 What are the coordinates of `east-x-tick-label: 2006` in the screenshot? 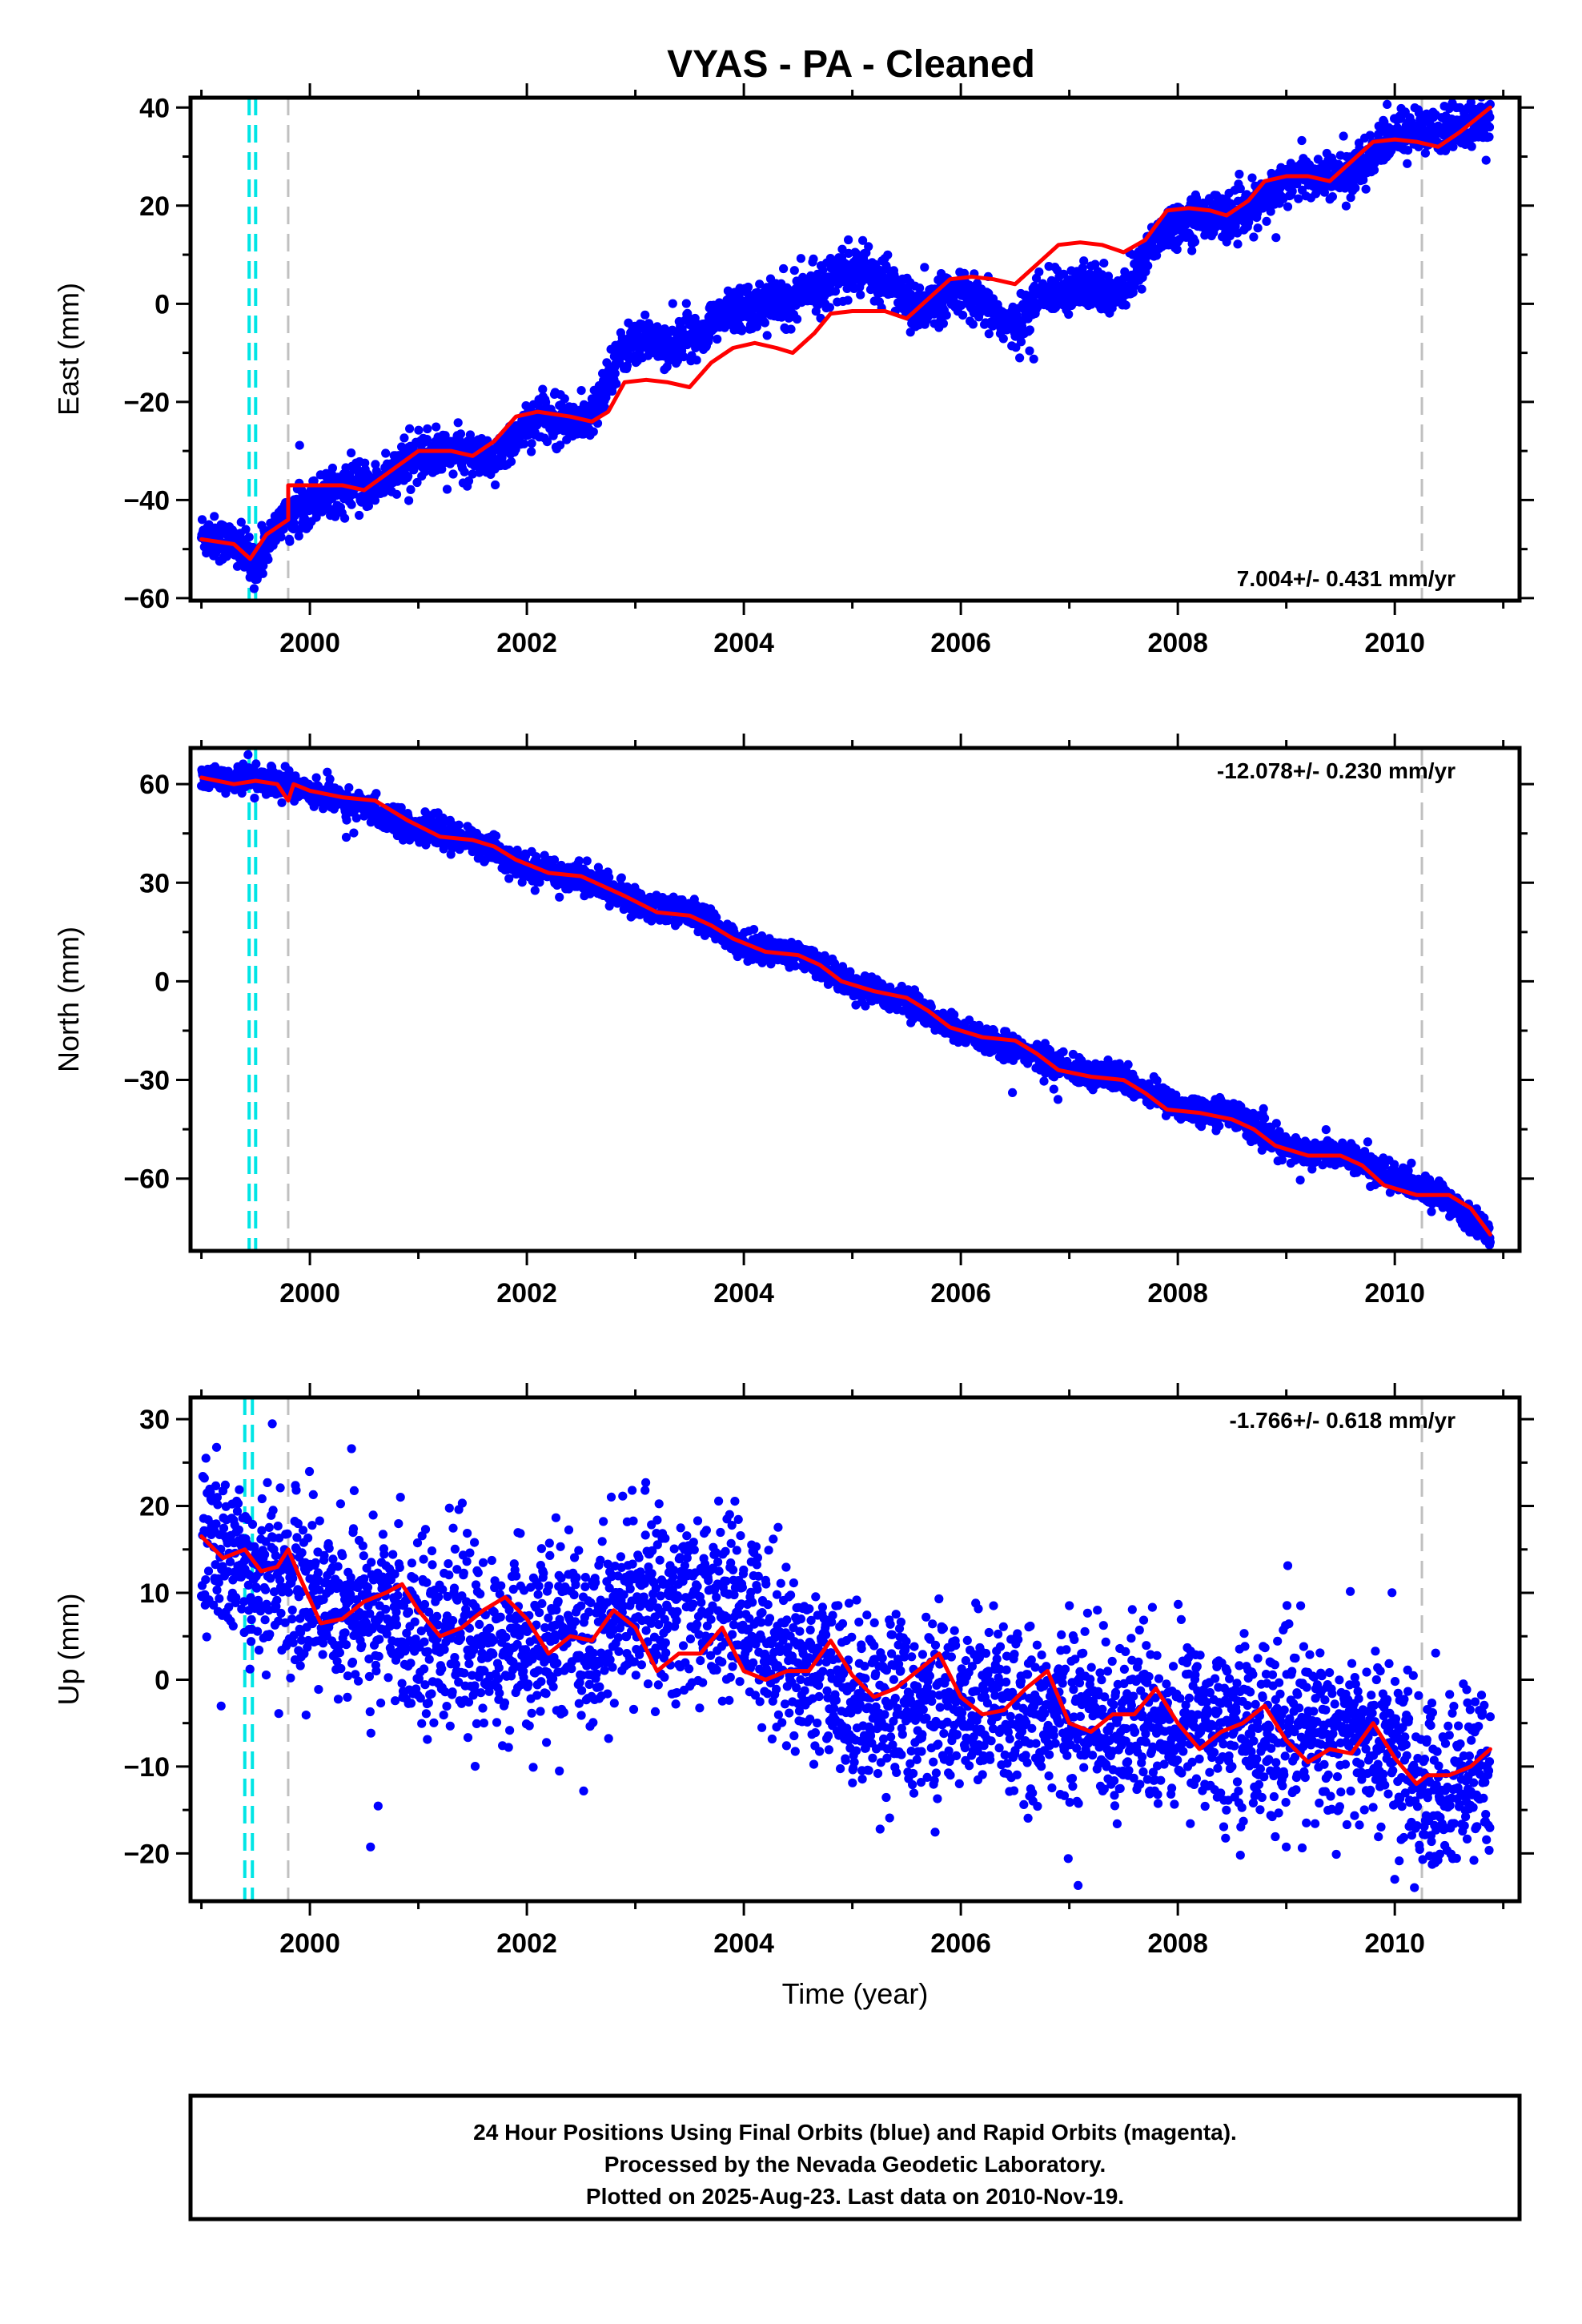 It's located at (960, 643).